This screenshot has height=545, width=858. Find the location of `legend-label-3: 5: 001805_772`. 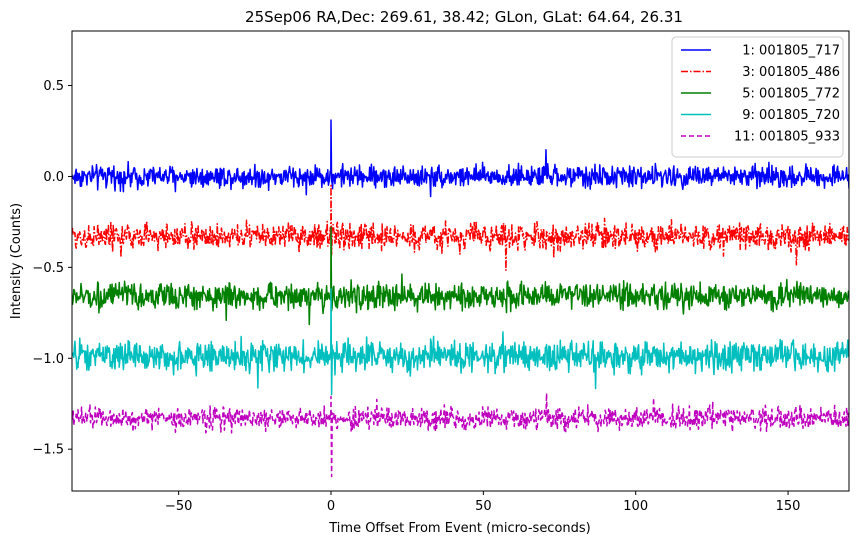

legend-label-3: 5: 001805_772 is located at coordinates (791, 94).